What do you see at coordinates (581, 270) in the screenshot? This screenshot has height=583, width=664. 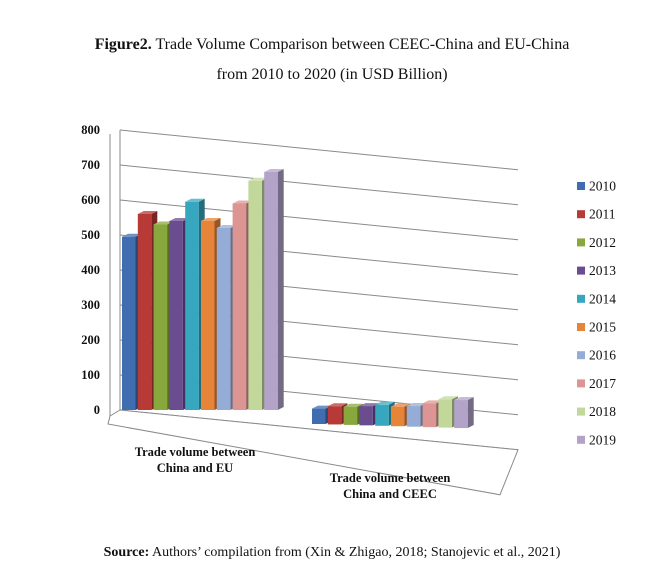 I see `legend-swatch-2013` at bounding box center [581, 270].